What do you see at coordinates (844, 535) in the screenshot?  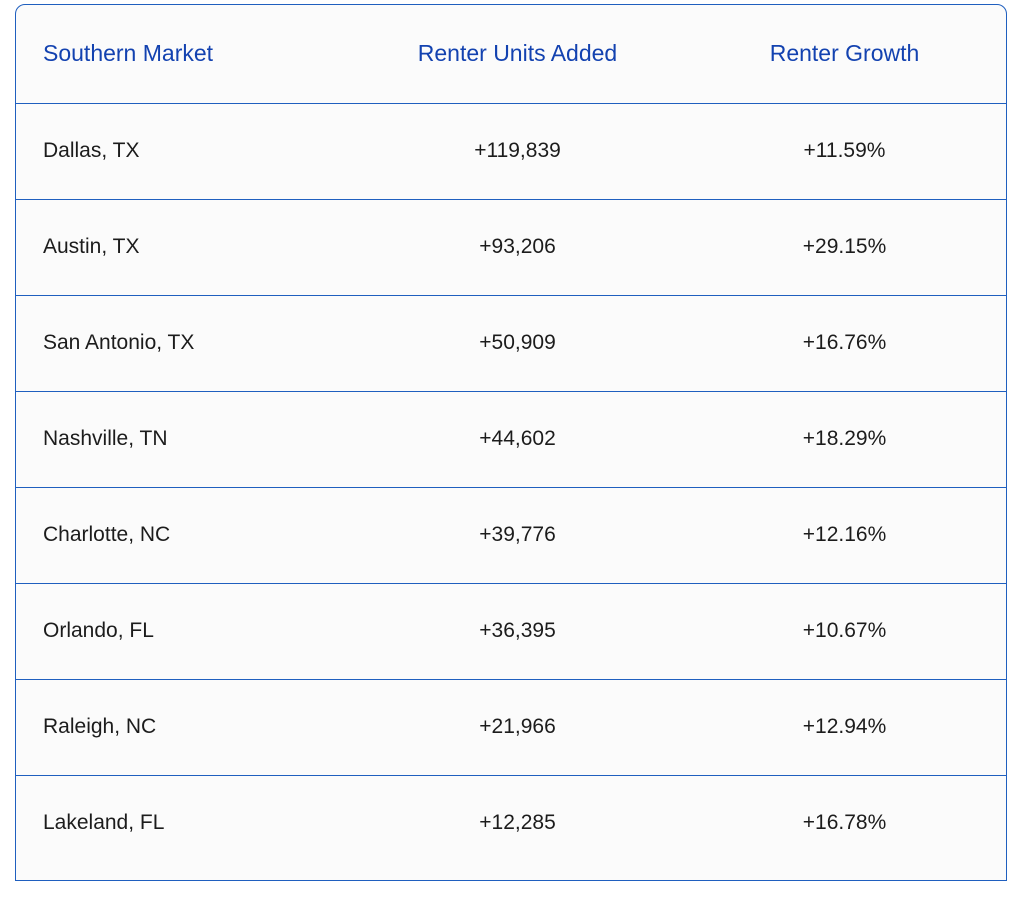 I see `growth-cell: +12.16%` at bounding box center [844, 535].